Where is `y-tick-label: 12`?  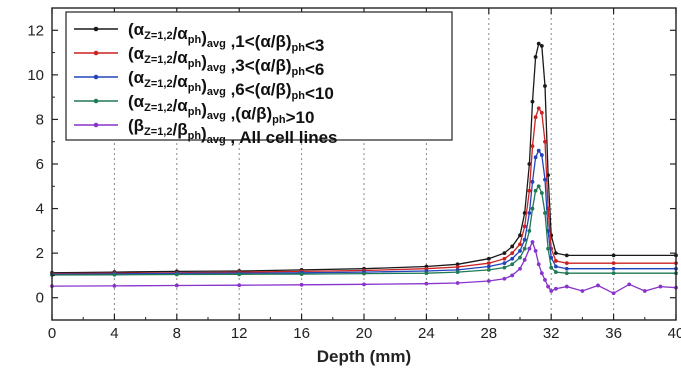
y-tick-label: 12 is located at coordinates (35, 30).